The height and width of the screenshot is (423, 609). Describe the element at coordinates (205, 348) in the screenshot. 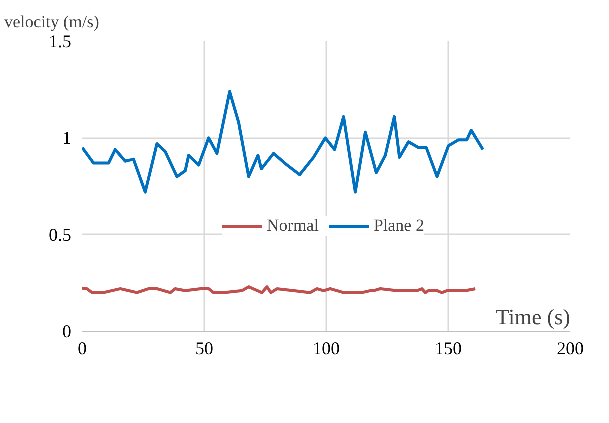

I see `x-tick-label: 50` at that location.